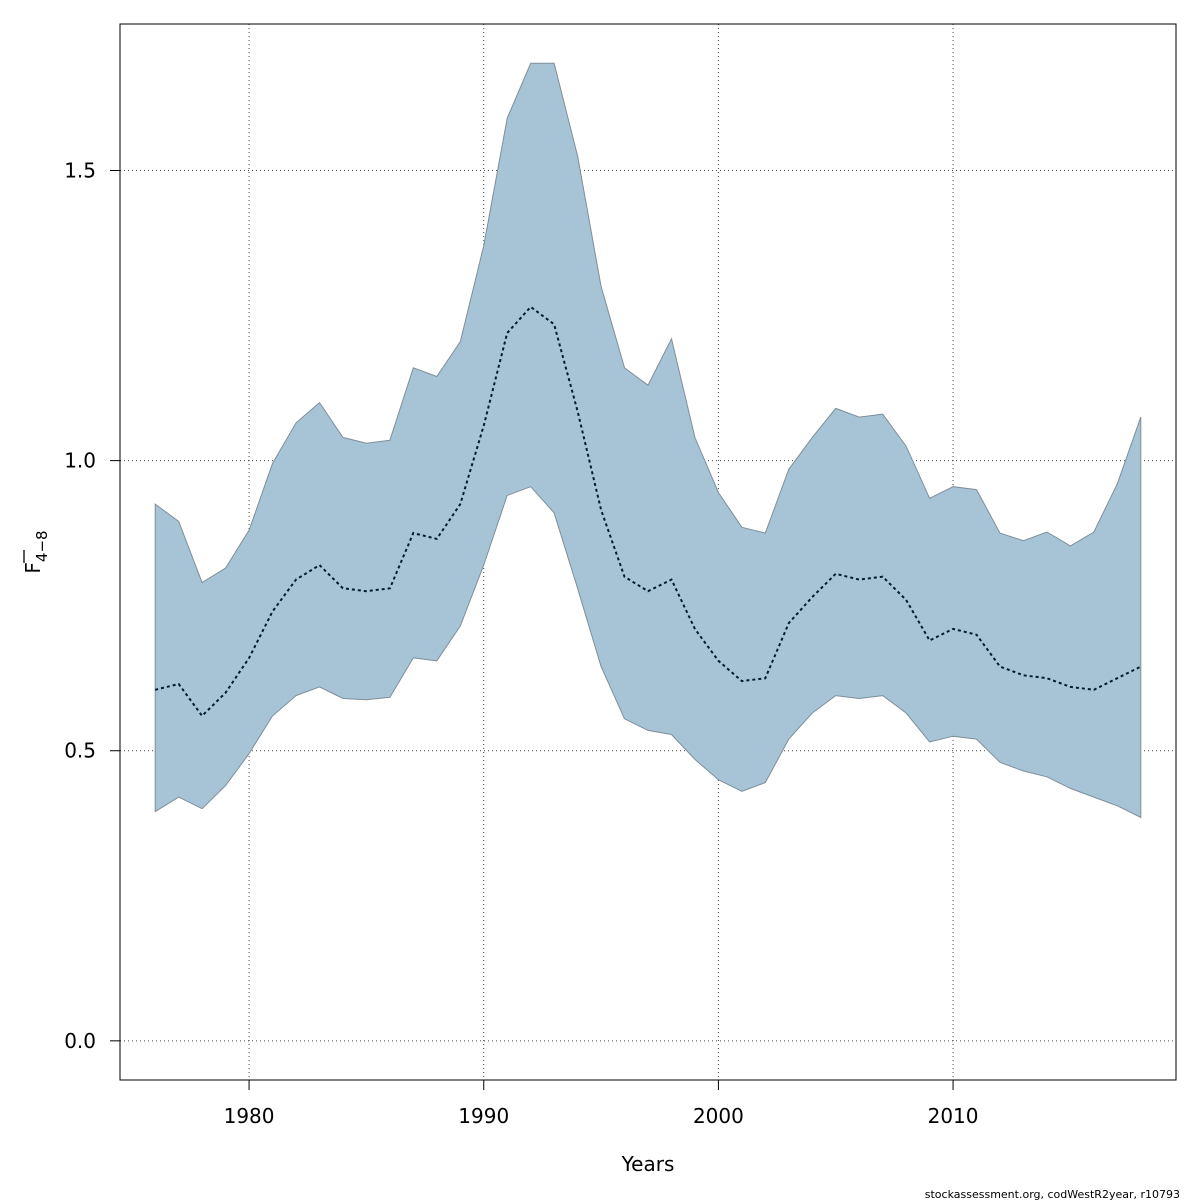 The height and width of the screenshot is (1200, 1200). Describe the element at coordinates (648, 1164) in the screenshot. I see `x-axis-title: Years` at that location.